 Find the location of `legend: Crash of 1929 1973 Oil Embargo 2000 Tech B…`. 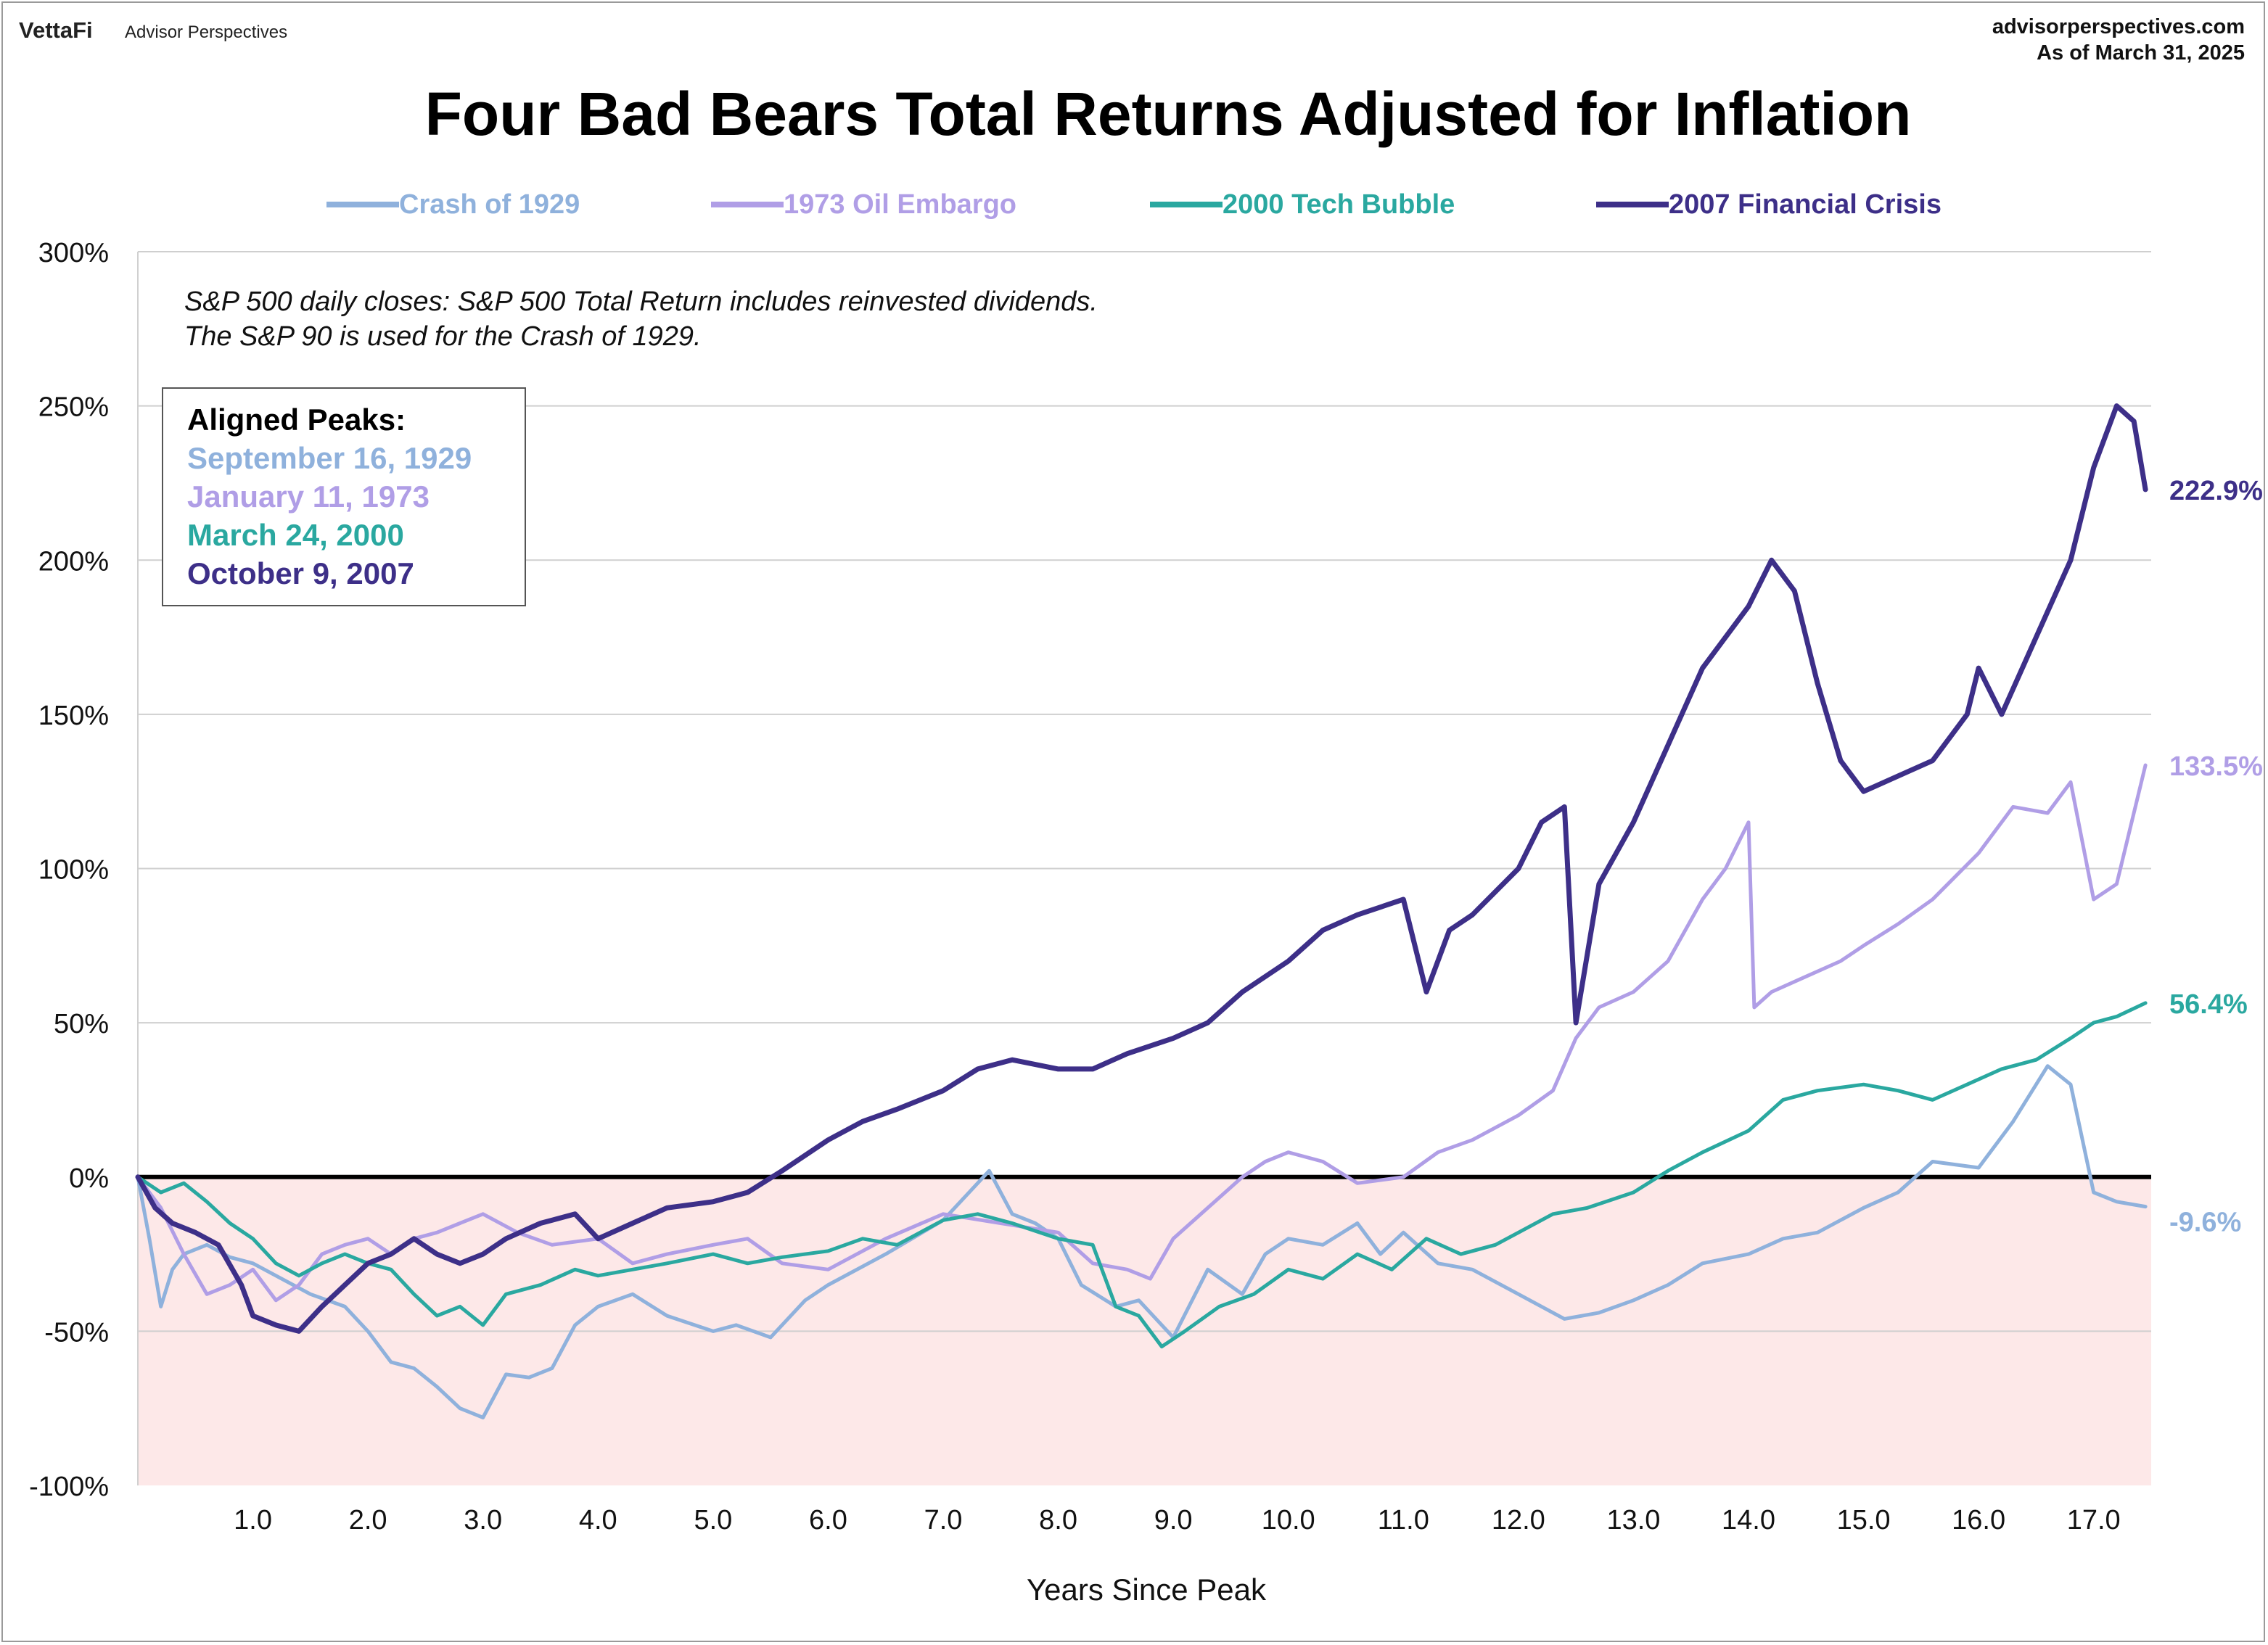

legend: Crash of 1929 1973 Oil Embargo 2000 Tech B… is located at coordinates (1134, 205).